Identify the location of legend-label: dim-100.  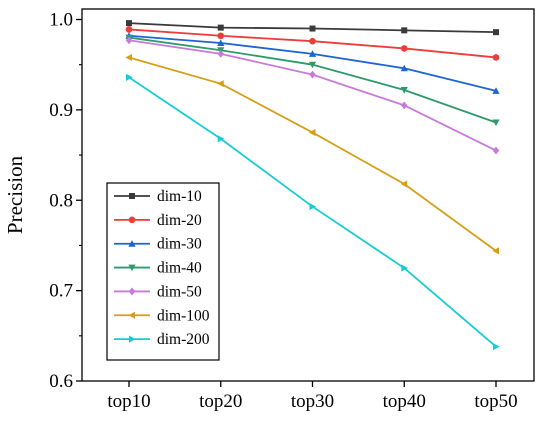
(183, 315).